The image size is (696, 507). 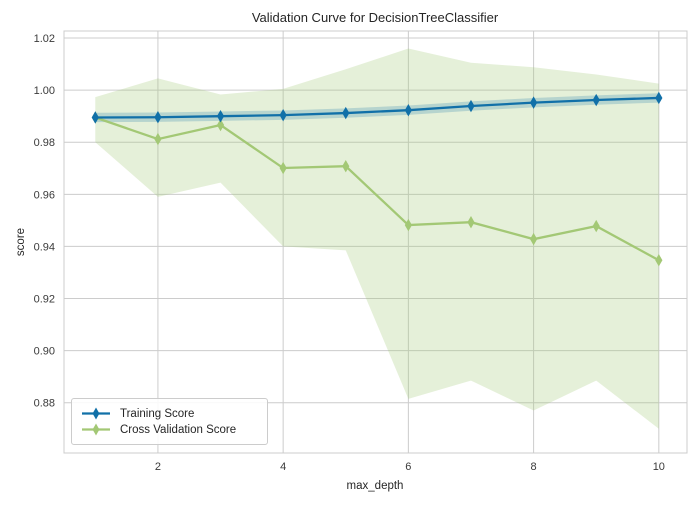 What do you see at coordinates (375, 486) in the screenshot?
I see `x-axis-label: max_depth` at bounding box center [375, 486].